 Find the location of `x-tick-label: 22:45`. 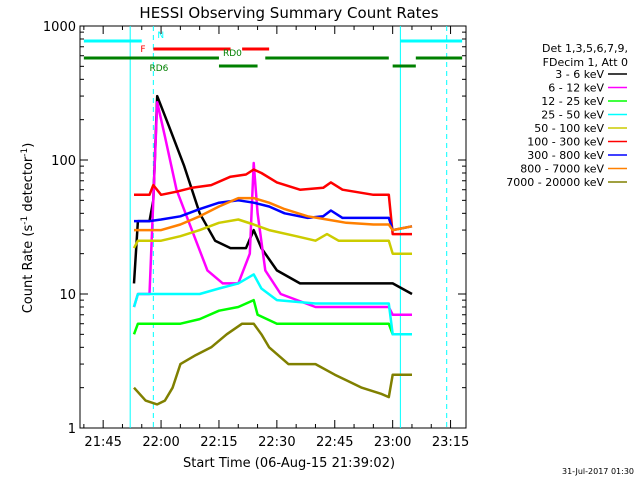

x-tick-label: 22:45 is located at coordinates (334, 442).